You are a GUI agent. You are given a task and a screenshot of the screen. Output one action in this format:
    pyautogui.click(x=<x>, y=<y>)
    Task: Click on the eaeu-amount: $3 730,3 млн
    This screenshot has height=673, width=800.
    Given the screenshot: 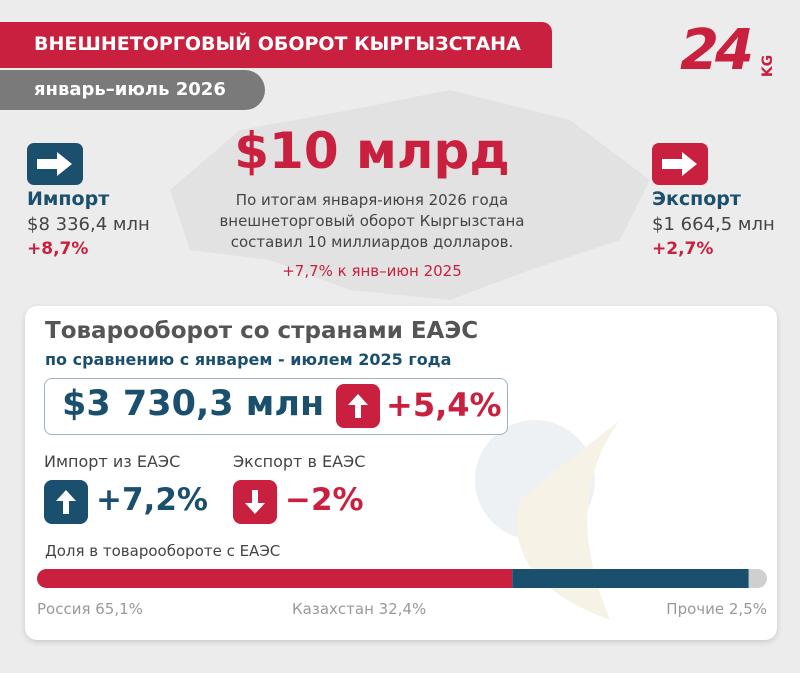 What is the action you would take?
    pyautogui.click(x=193, y=404)
    